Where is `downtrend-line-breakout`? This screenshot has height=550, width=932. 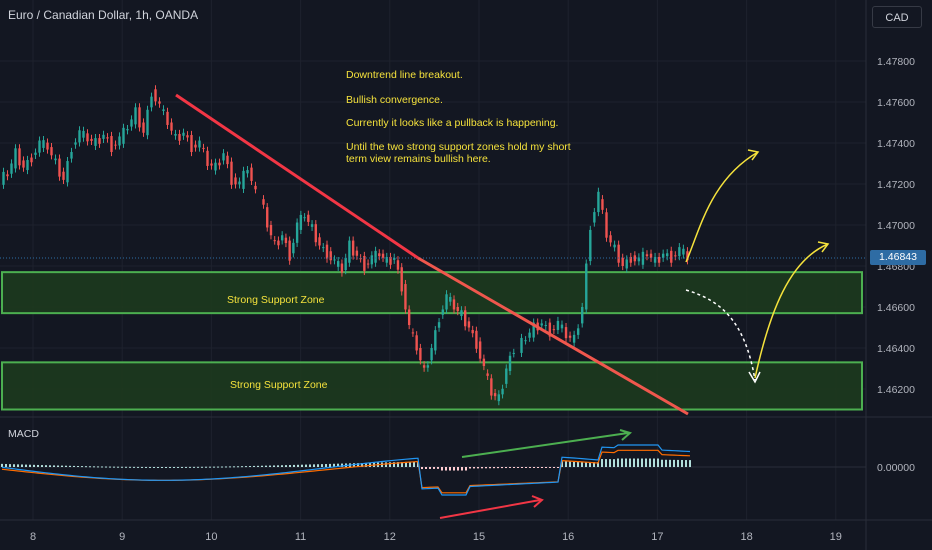
downtrend-line-breakout is located at coordinates (553, 336).